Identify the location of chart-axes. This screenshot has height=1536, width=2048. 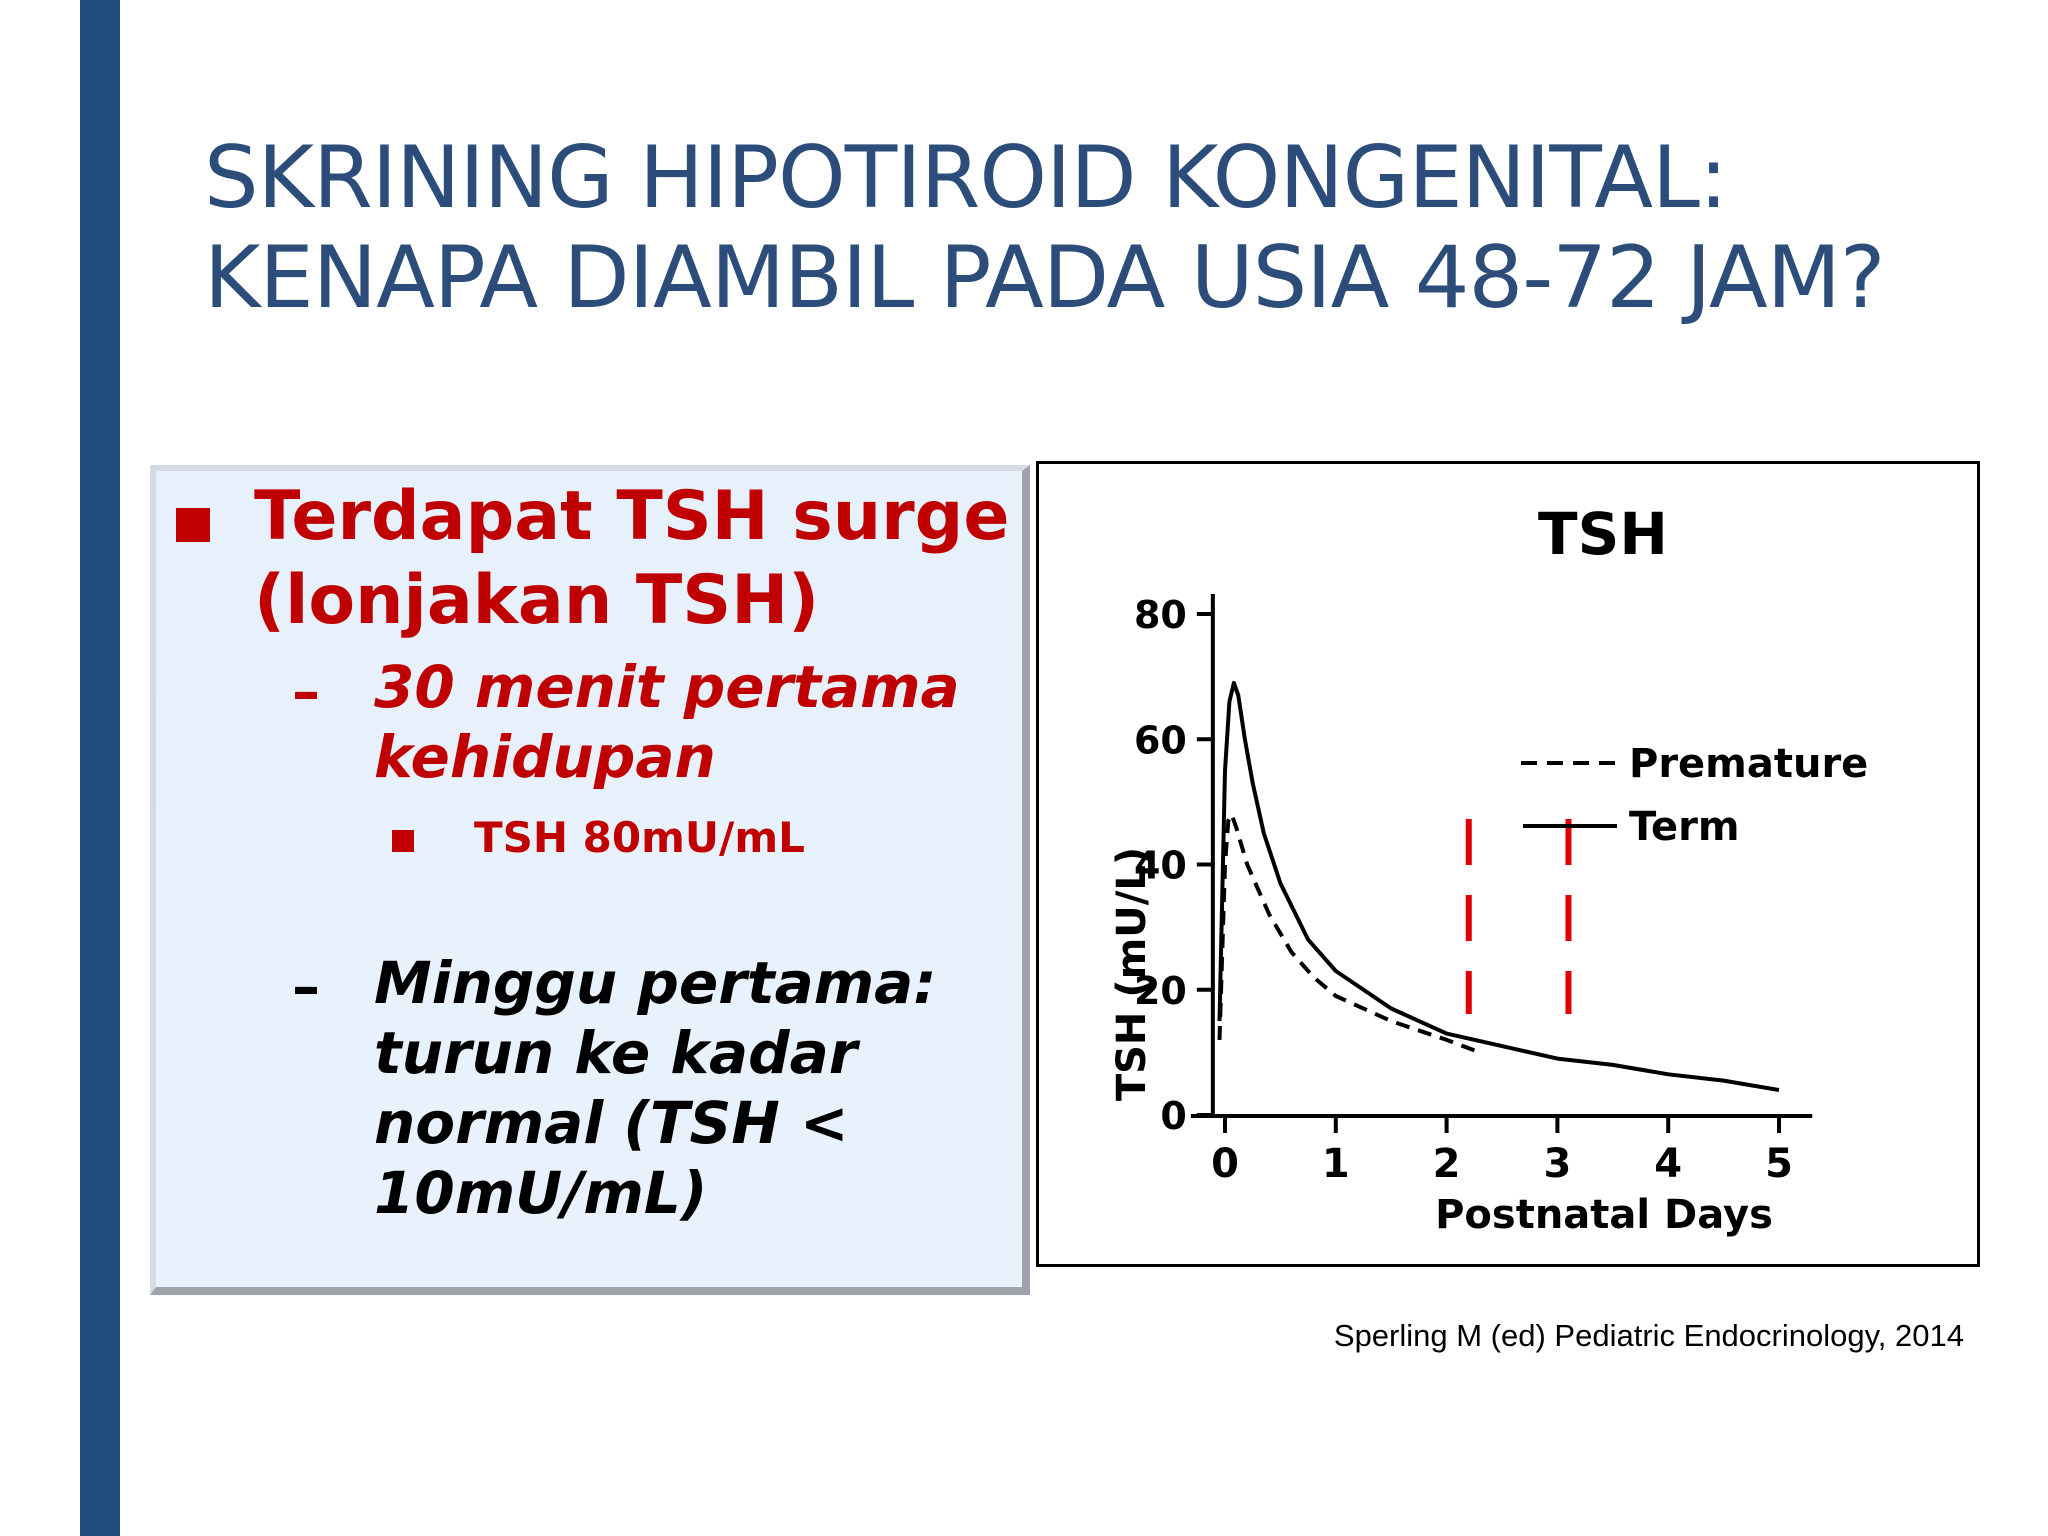
(1501, 856).